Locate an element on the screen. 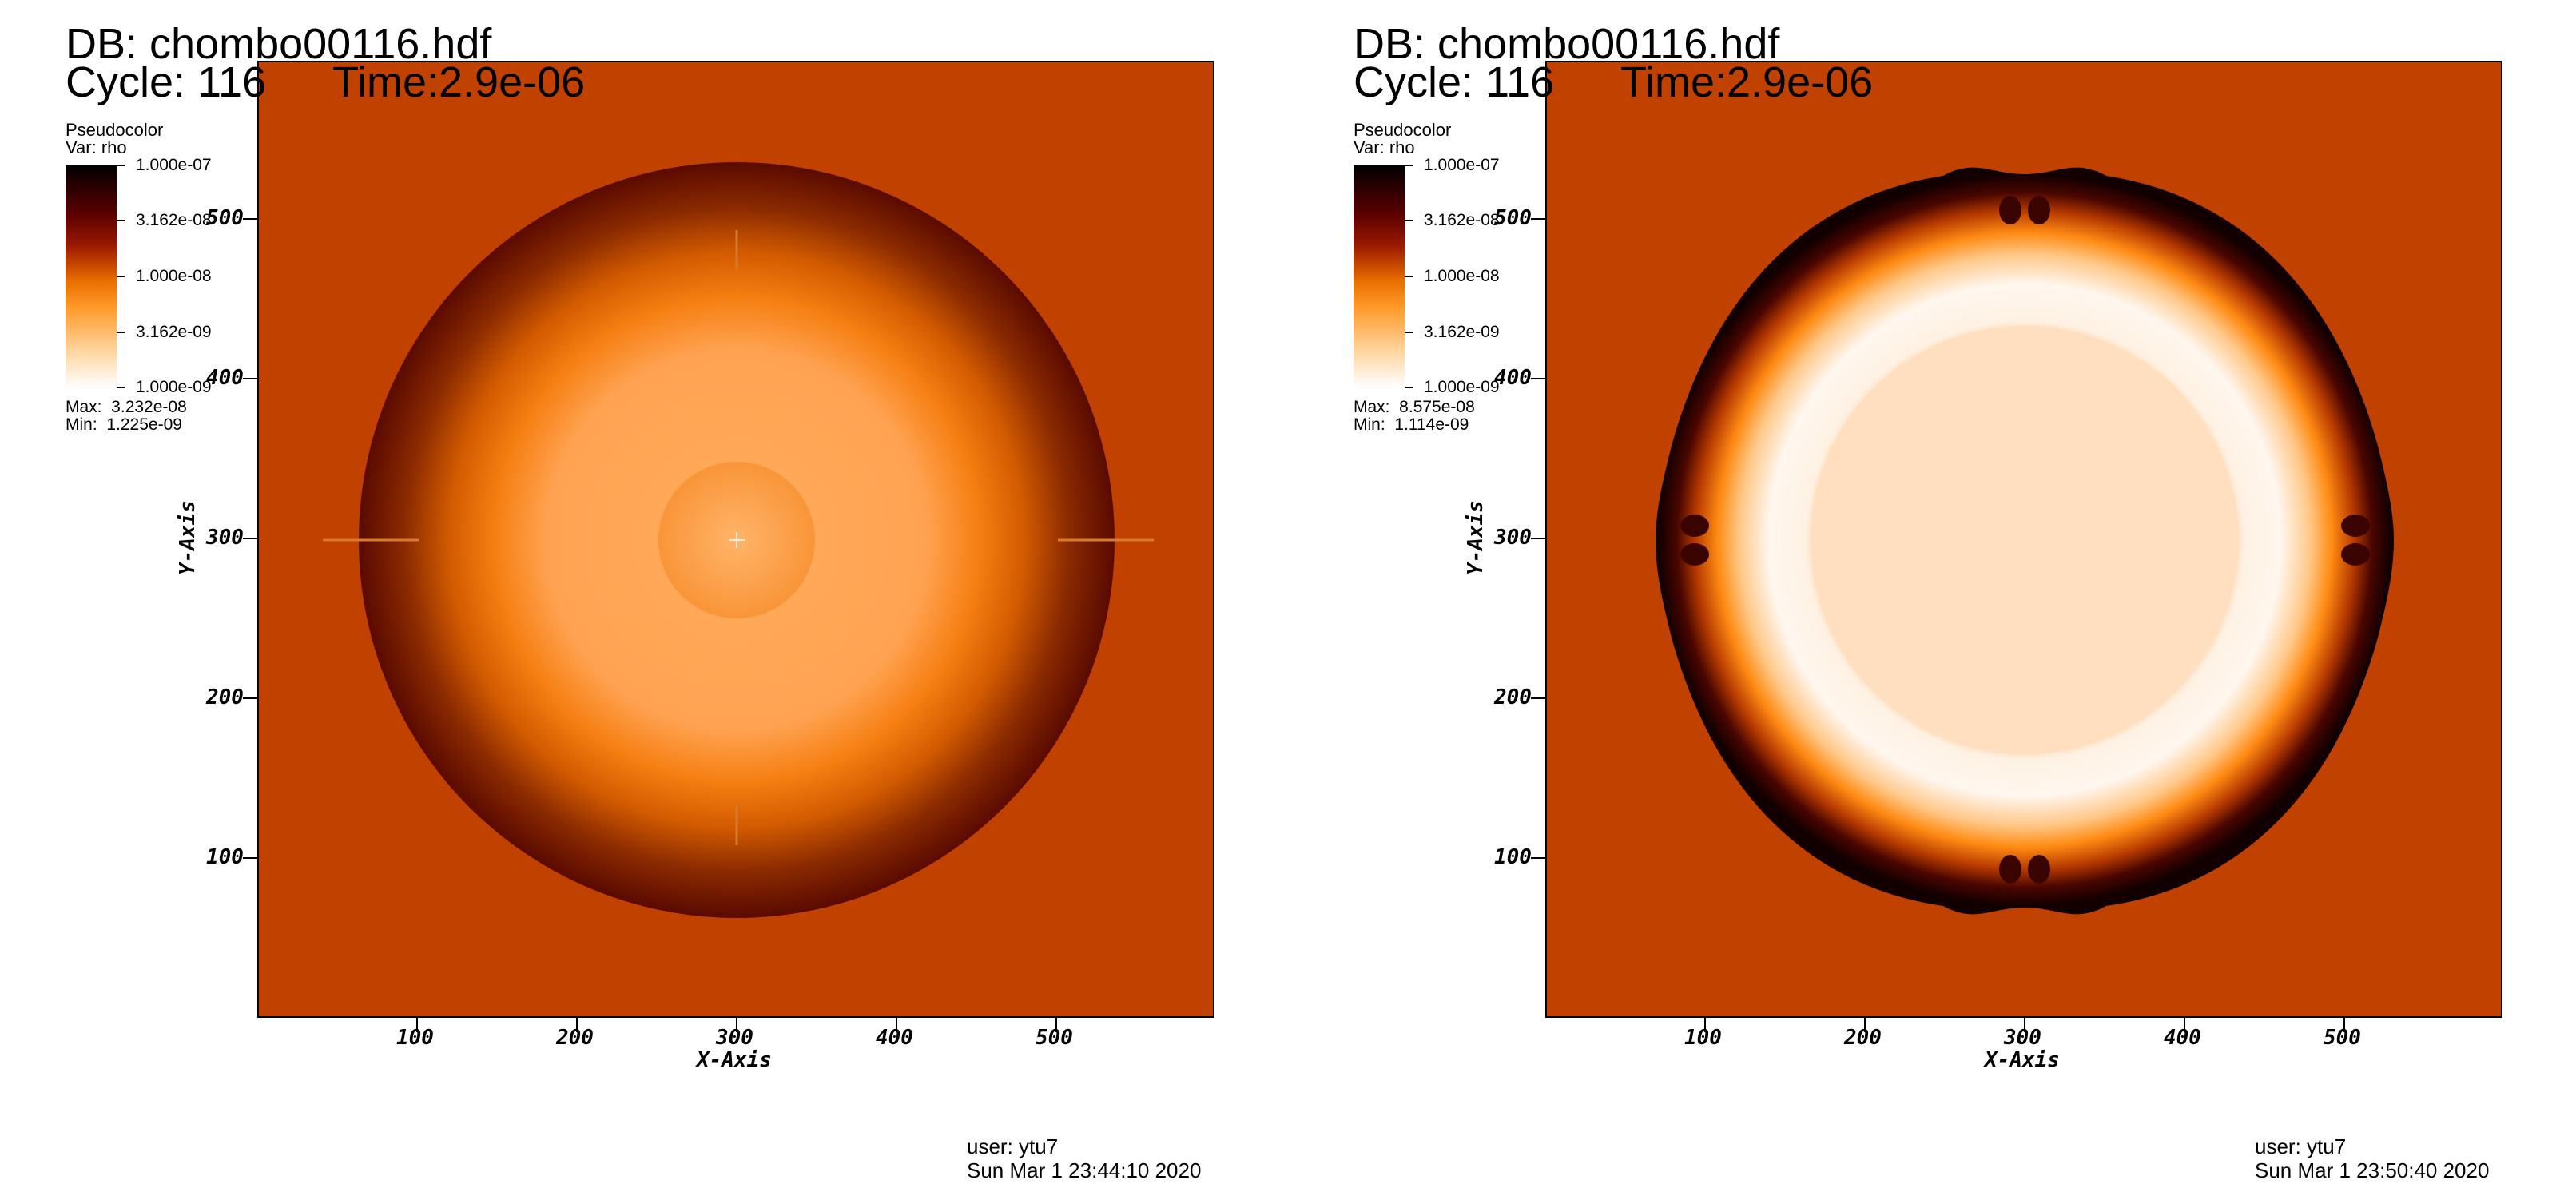 The height and width of the screenshot is (1192, 2576). date-label: Sun Mar 1 23:50:40 2020 is located at coordinates (2372, 1170).